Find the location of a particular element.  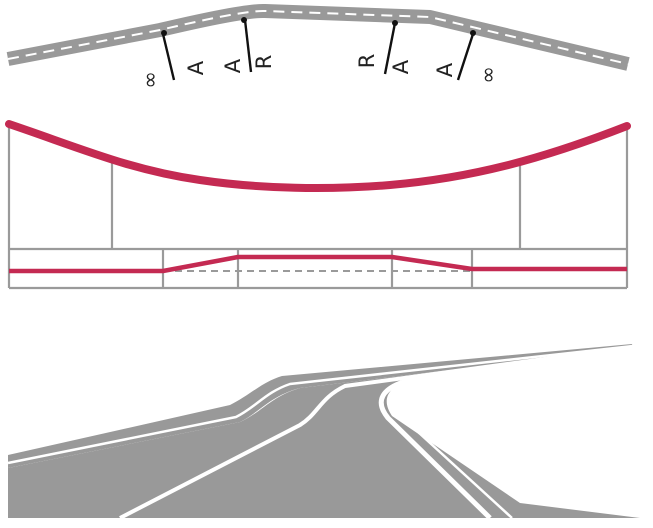

curvature-curve is located at coordinates (318, 156).